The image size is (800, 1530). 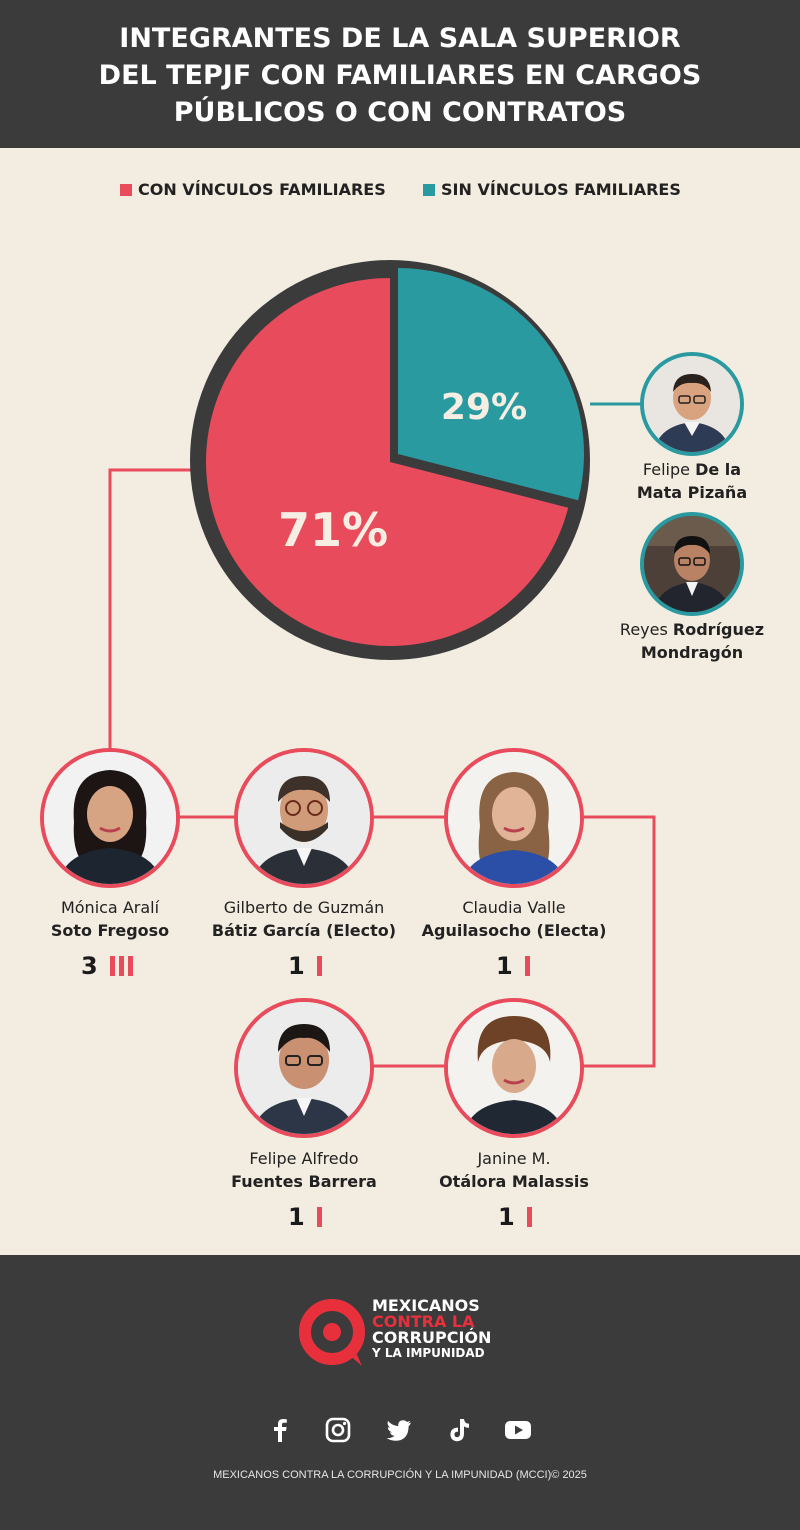 What do you see at coordinates (718, 629) in the screenshot?
I see `member-rodriguez-bold: Rodríguez` at bounding box center [718, 629].